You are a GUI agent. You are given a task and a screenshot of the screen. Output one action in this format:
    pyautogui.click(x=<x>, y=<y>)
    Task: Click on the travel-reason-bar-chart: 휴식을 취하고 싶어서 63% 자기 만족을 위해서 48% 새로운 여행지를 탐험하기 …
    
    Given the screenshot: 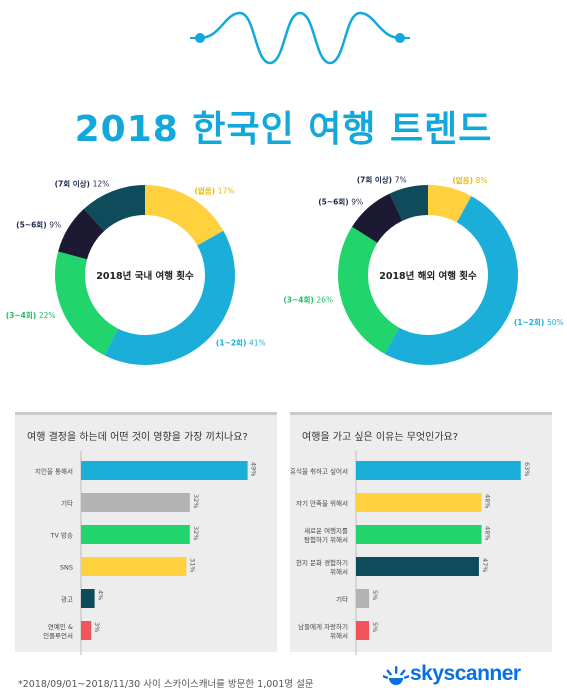 What is the action you would take?
    pyautogui.click(x=410, y=553)
    